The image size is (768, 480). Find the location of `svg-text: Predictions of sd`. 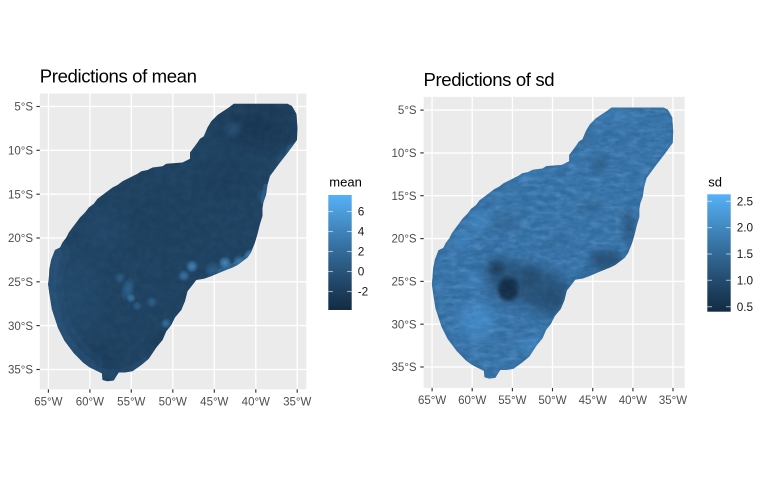

svg-text: Predictions of sd is located at coordinates (489, 79).